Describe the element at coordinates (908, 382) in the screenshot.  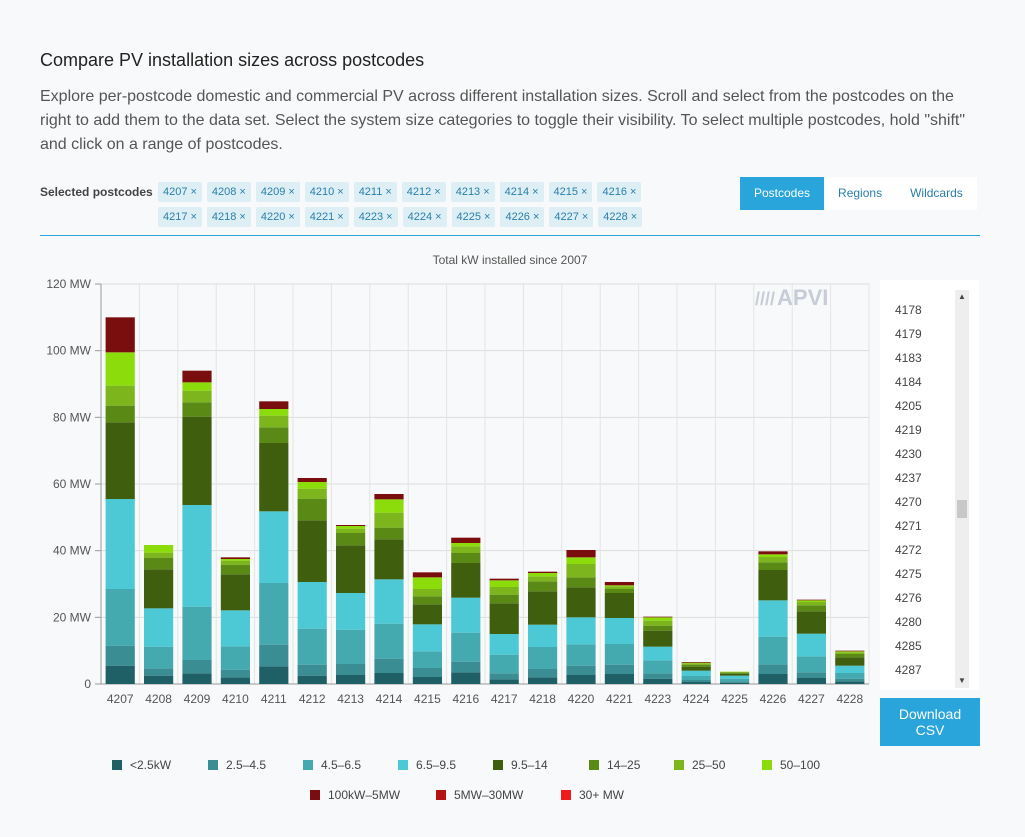
I see `postcode-list-item: 4184` at that location.